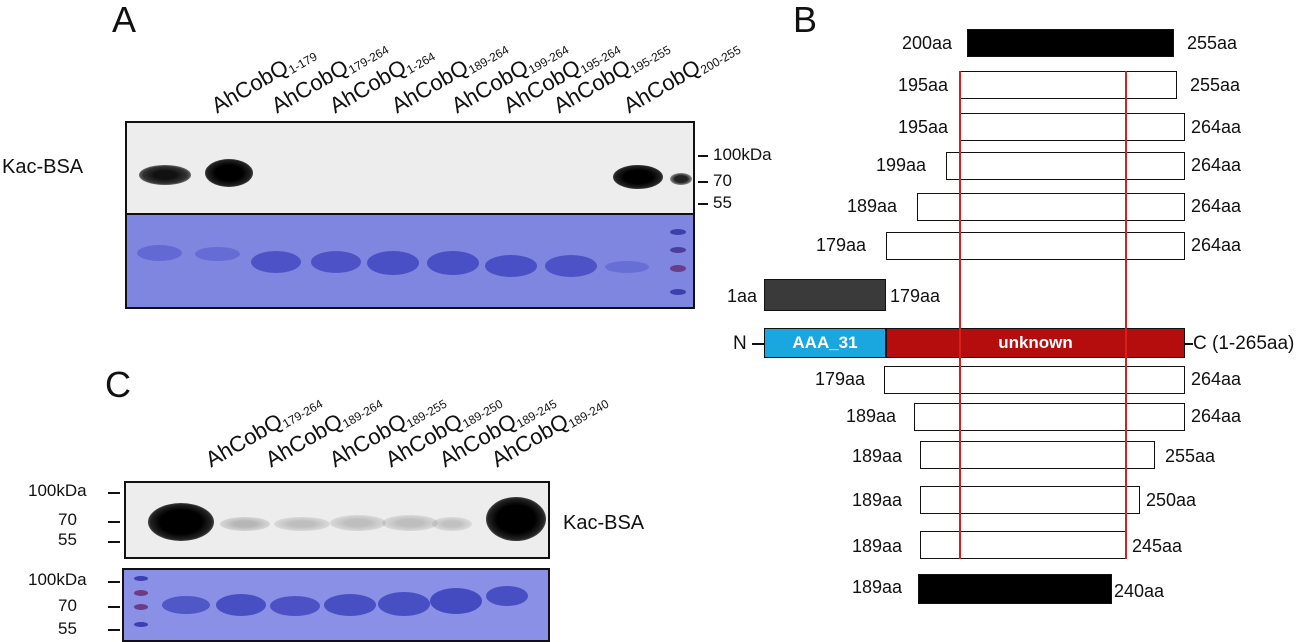 The width and height of the screenshot is (1309, 642). What do you see at coordinates (410, 169) in the screenshot?
I see `panel-a-western-blot` at bounding box center [410, 169].